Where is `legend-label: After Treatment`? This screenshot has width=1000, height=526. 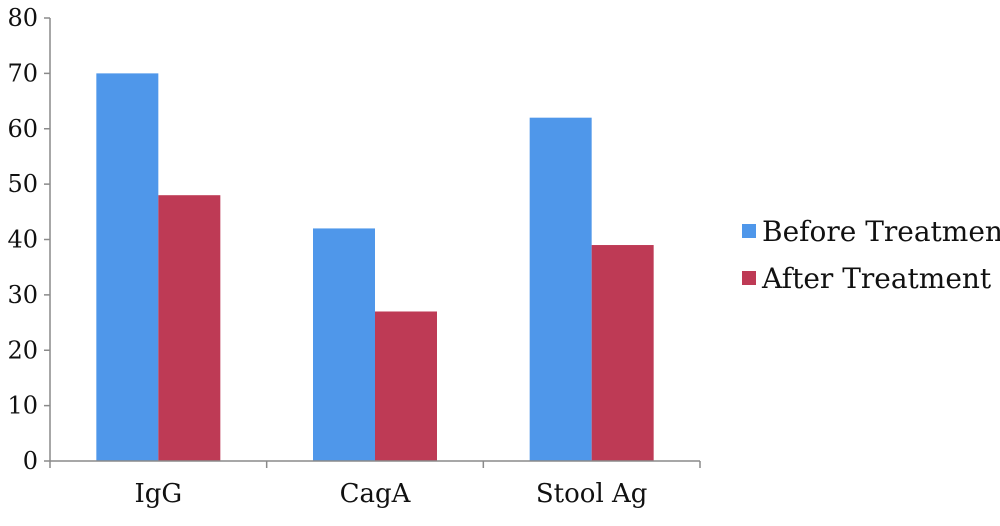
legend-label: After Treatment is located at coordinates (876, 278).